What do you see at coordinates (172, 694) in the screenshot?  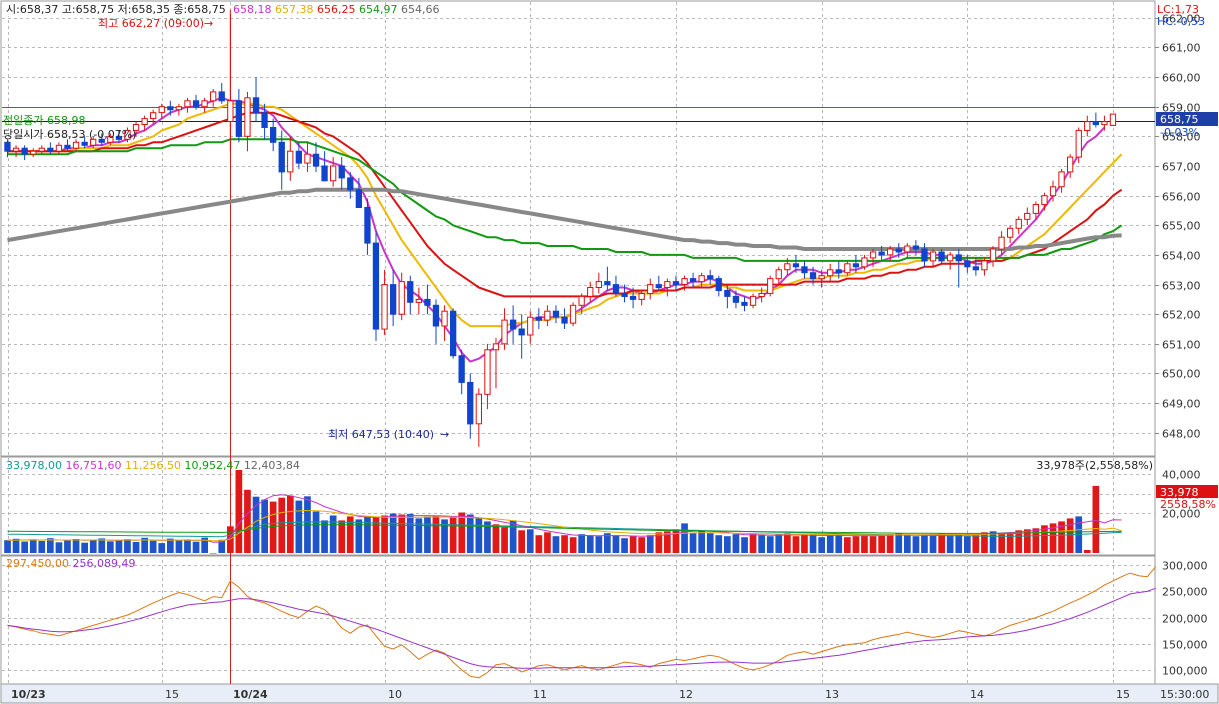 I see `x-tick-label: 15` at bounding box center [172, 694].